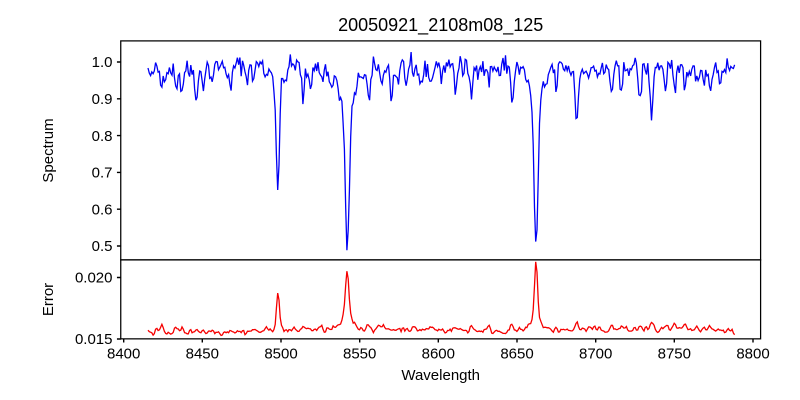 Image resolution: width=800 pixels, height=400 pixels. What do you see at coordinates (102, 136) in the screenshot?
I see `svg-text: 0.8` at bounding box center [102, 136].